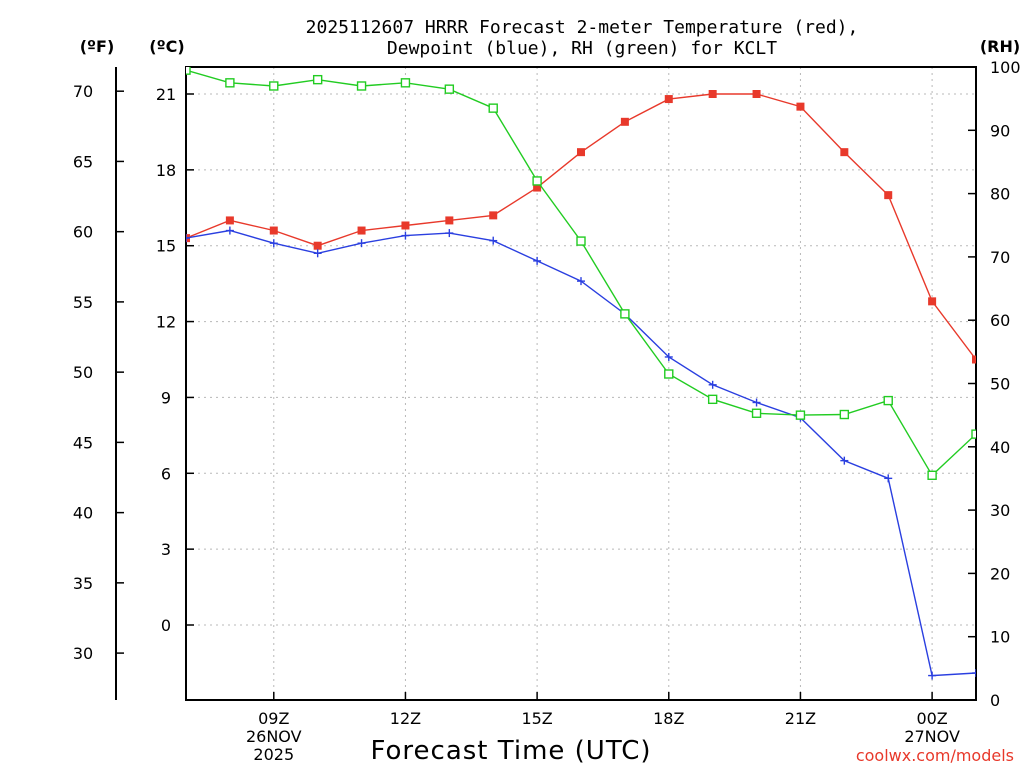 Image resolution: width=1024 pixels, height=768 pixels. I want to click on celsius-tick-label: 3, so click(166, 549).